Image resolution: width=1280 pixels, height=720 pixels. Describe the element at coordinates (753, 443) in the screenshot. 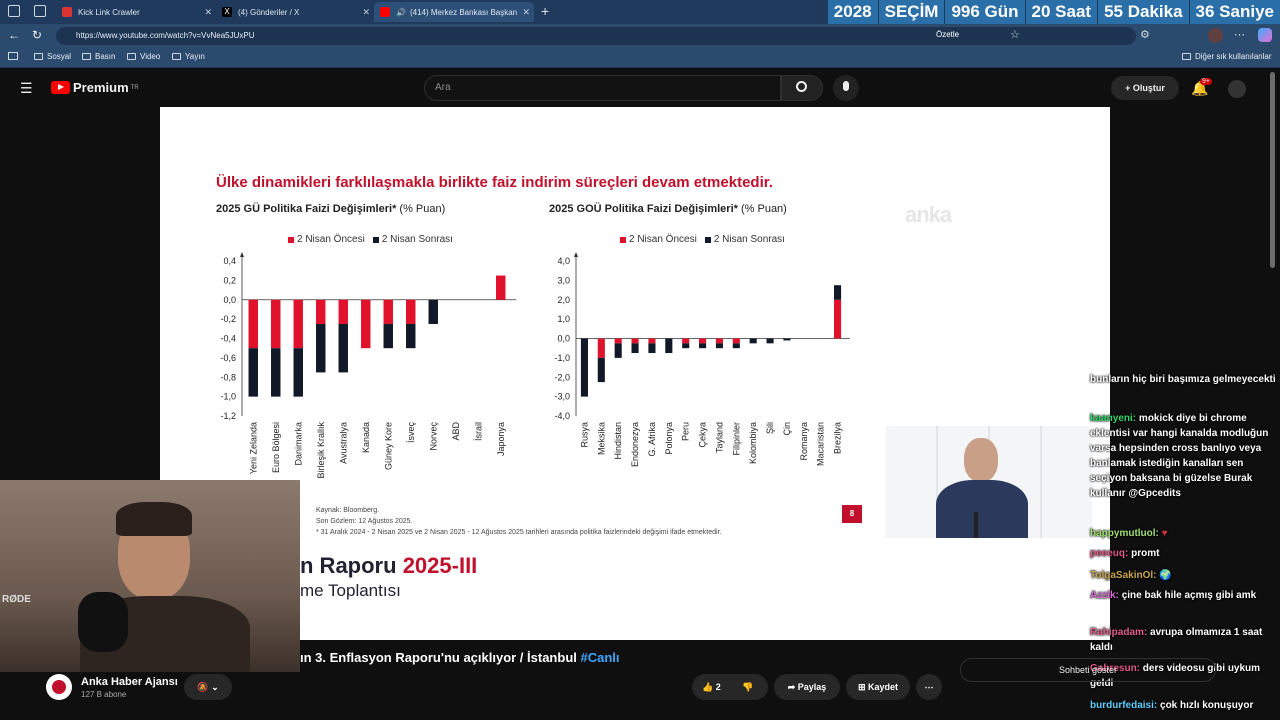

I see `chart2-category-label: Kolombiya` at that location.